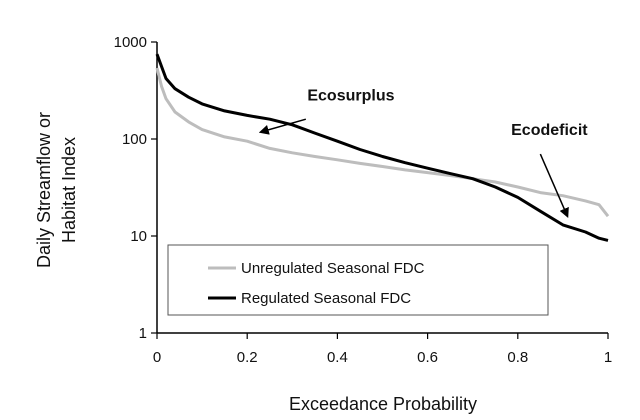 The image size is (640, 420). Describe the element at coordinates (143, 333) in the screenshot. I see `y-tick-label: 1` at that location.